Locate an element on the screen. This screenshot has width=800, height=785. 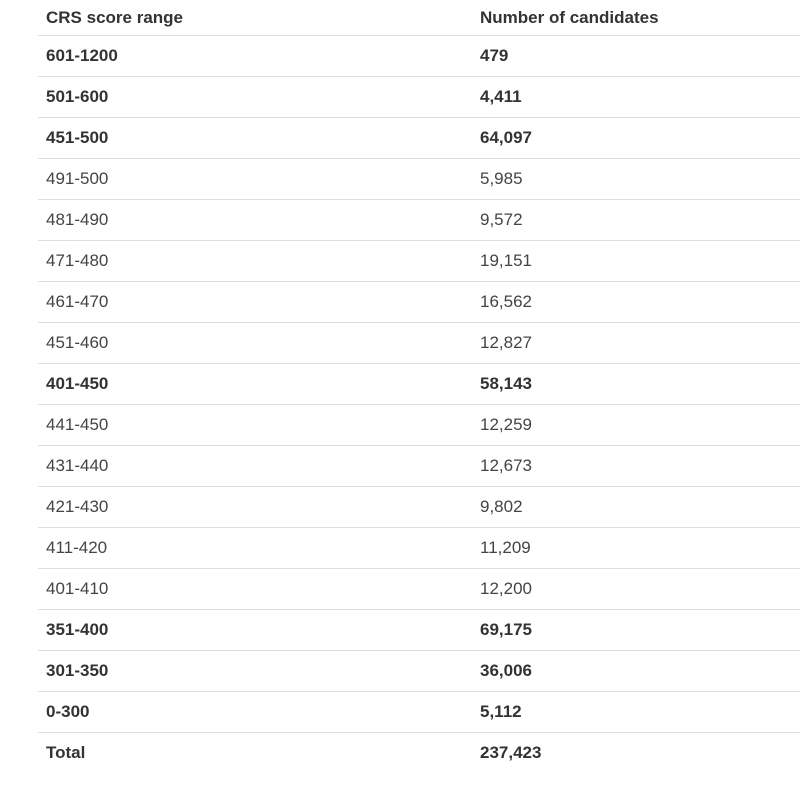
crs-score-range-cell: 501-600 is located at coordinates (255, 97).